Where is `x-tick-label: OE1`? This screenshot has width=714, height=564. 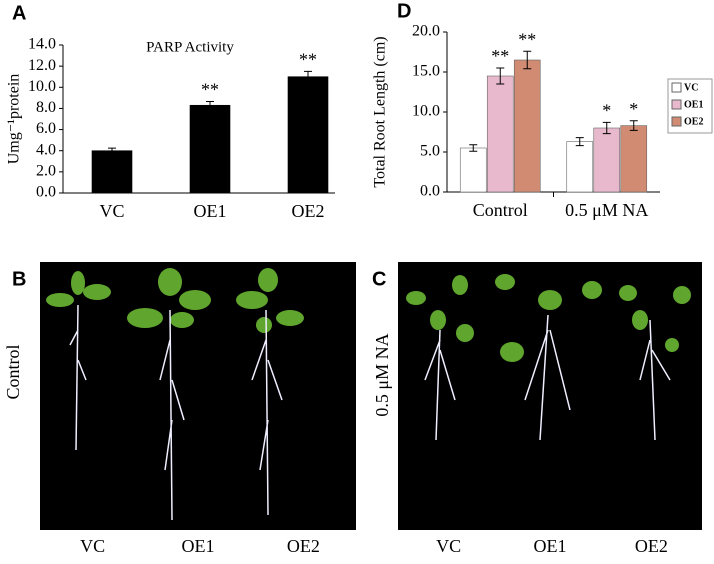 x-tick-label: OE1 is located at coordinates (210, 211).